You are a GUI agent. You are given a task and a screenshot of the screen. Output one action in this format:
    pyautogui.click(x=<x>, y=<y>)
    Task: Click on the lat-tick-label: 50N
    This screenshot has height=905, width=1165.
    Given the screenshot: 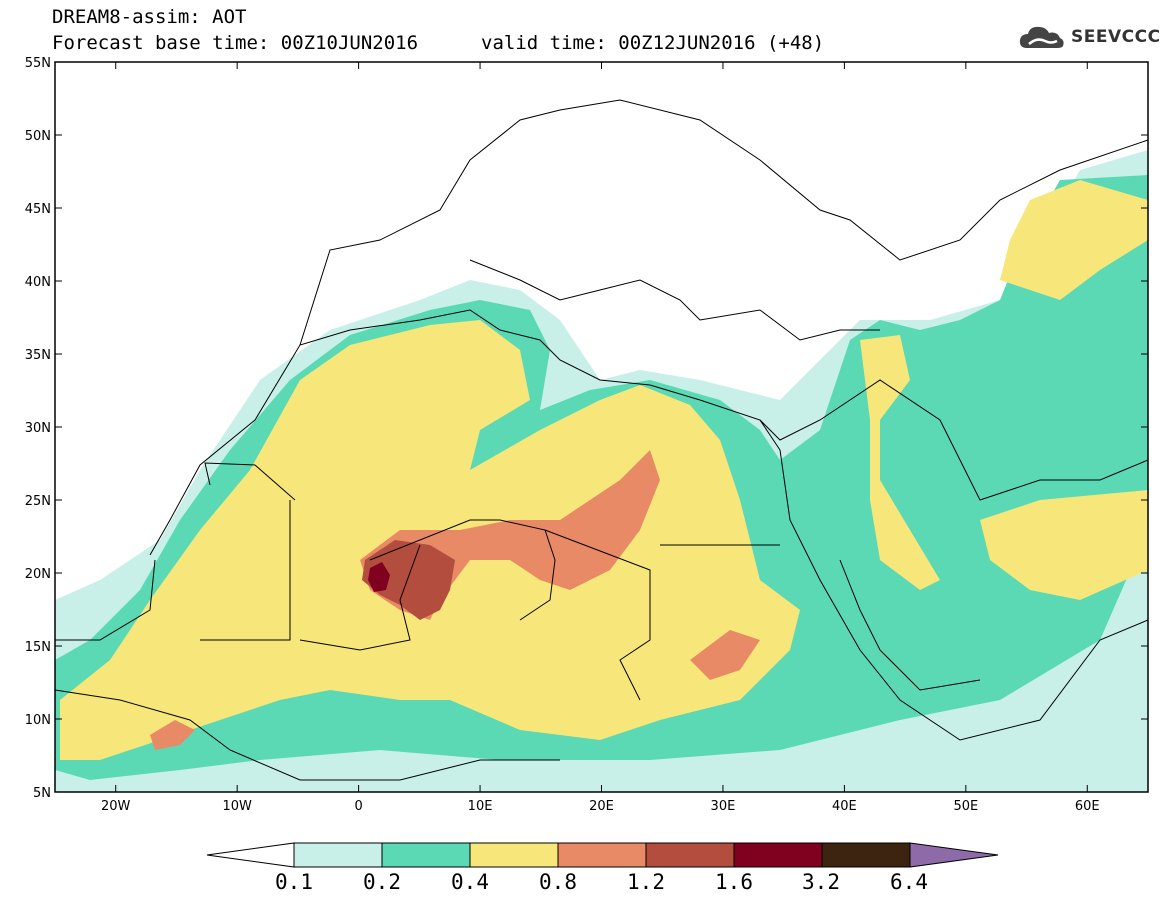 What is the action you would take?
    pyautogui.click(x=38, y=136)
    